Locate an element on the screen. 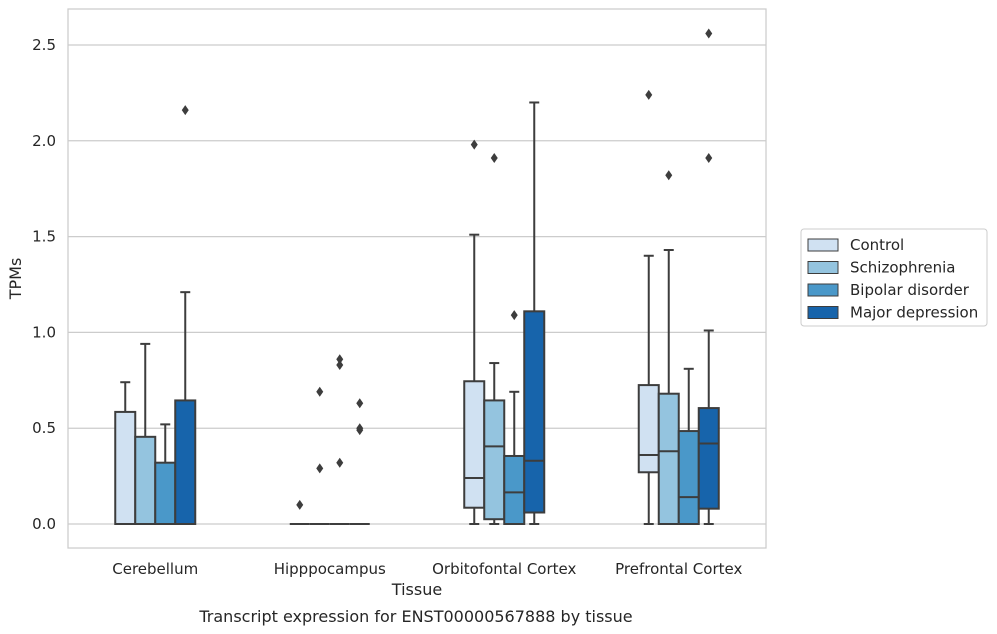  x-axis-title: Tissue is located at coordinates (416, 589).